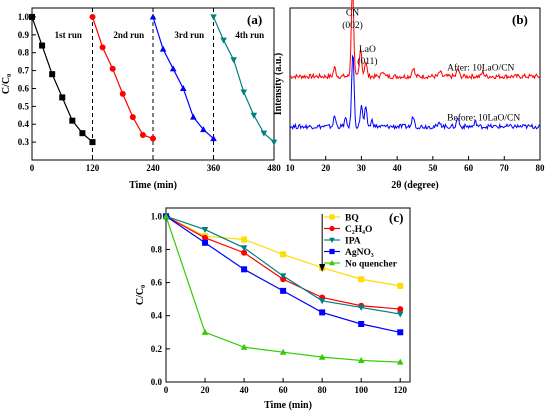 This screenshot has height=412, width=550. What do you see at coordinates (278, 84) in the screenshot?
I see `panel-b-y-axis-label: Intensity (a.u.)` at bounding box center [278, 84].